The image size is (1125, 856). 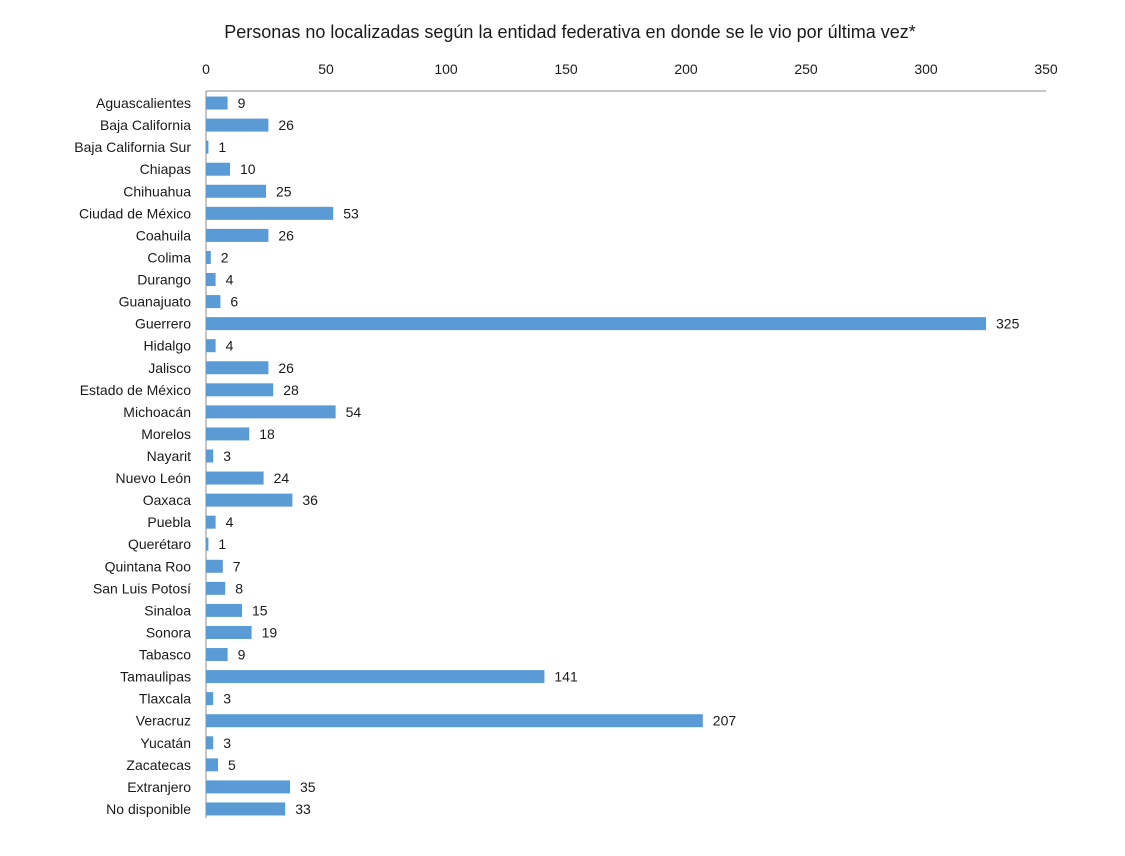 What do you see at coordinates (239, 588) in the screenshot?
I see `data-label: 8` at bounding box center [239, 588].